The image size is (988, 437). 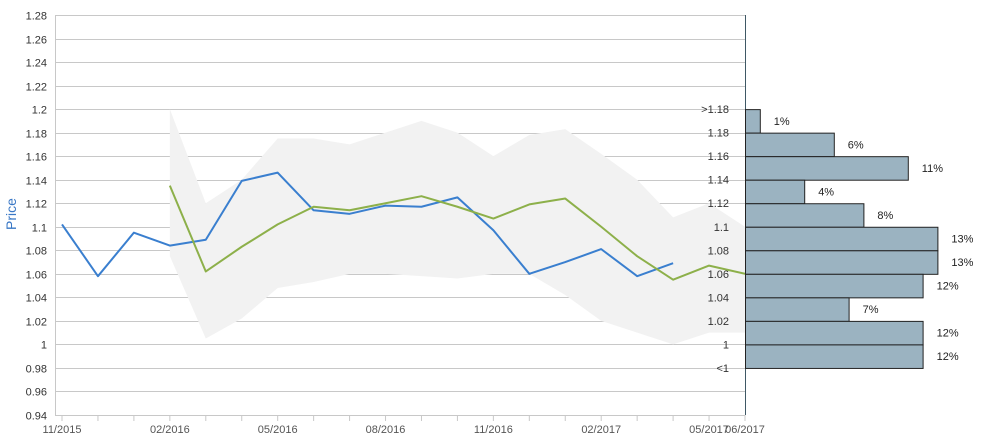 What do you see at coordinates (36, 393) in the screenshot?
I see `y-tick-label: 0.96` at bounding box center [36, 393].